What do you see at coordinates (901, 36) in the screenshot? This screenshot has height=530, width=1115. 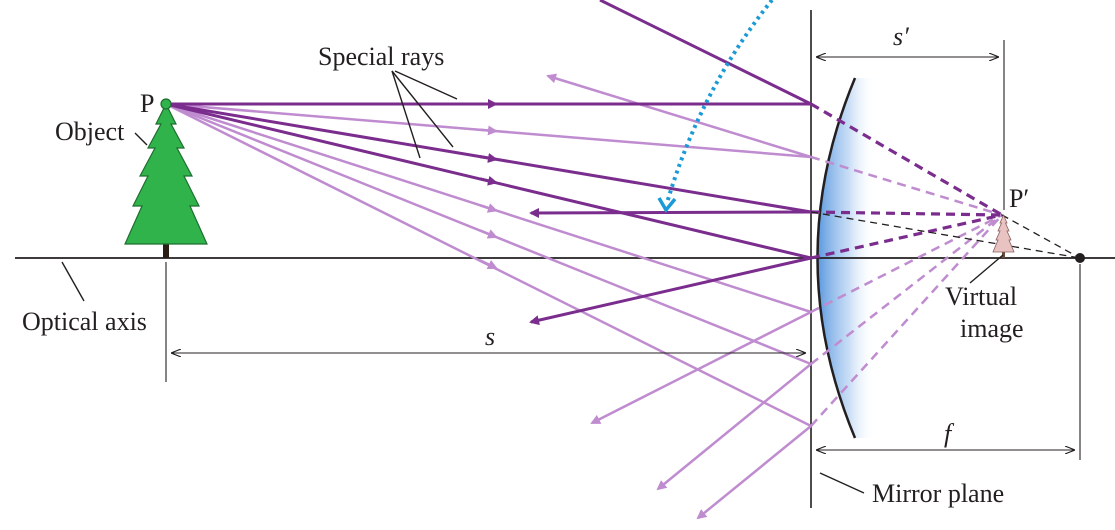 I see `label-s-prime: s′` at bounding box center [901, 36].